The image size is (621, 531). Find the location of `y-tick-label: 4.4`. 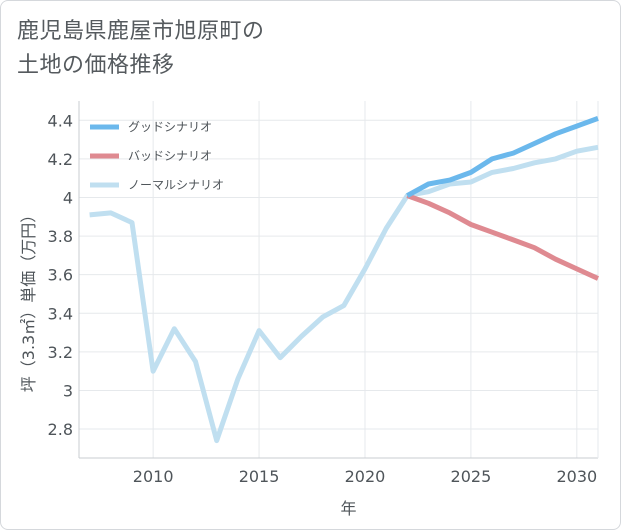

y-tick-label: 4.4 is located at coordinates (60, 120).